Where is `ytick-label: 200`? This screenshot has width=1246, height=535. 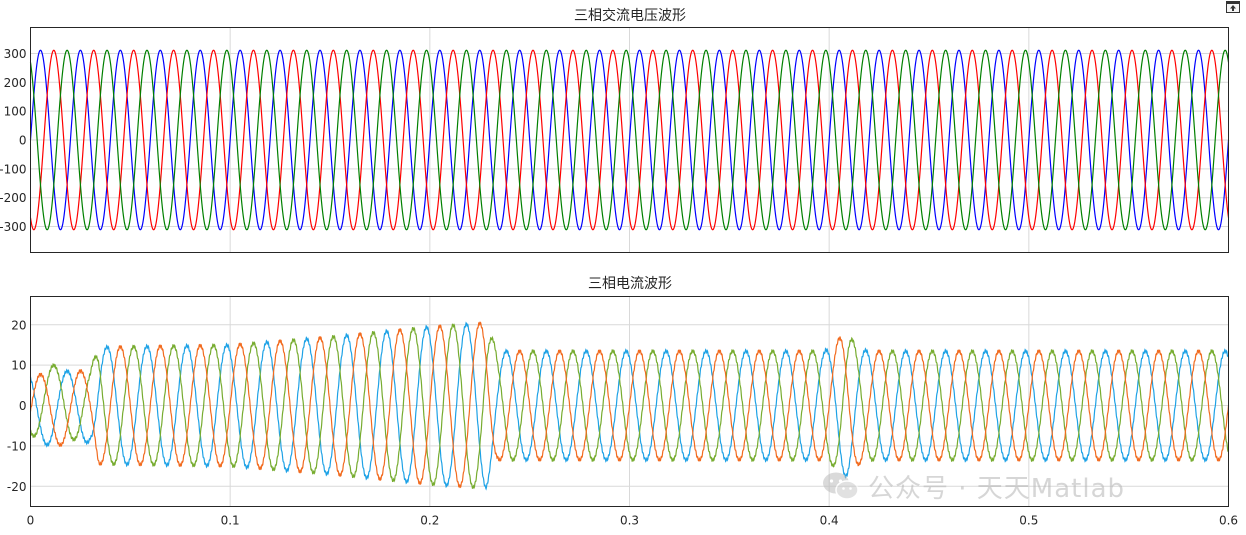 ytick-label: 200 is located at coordinates (15, 83).